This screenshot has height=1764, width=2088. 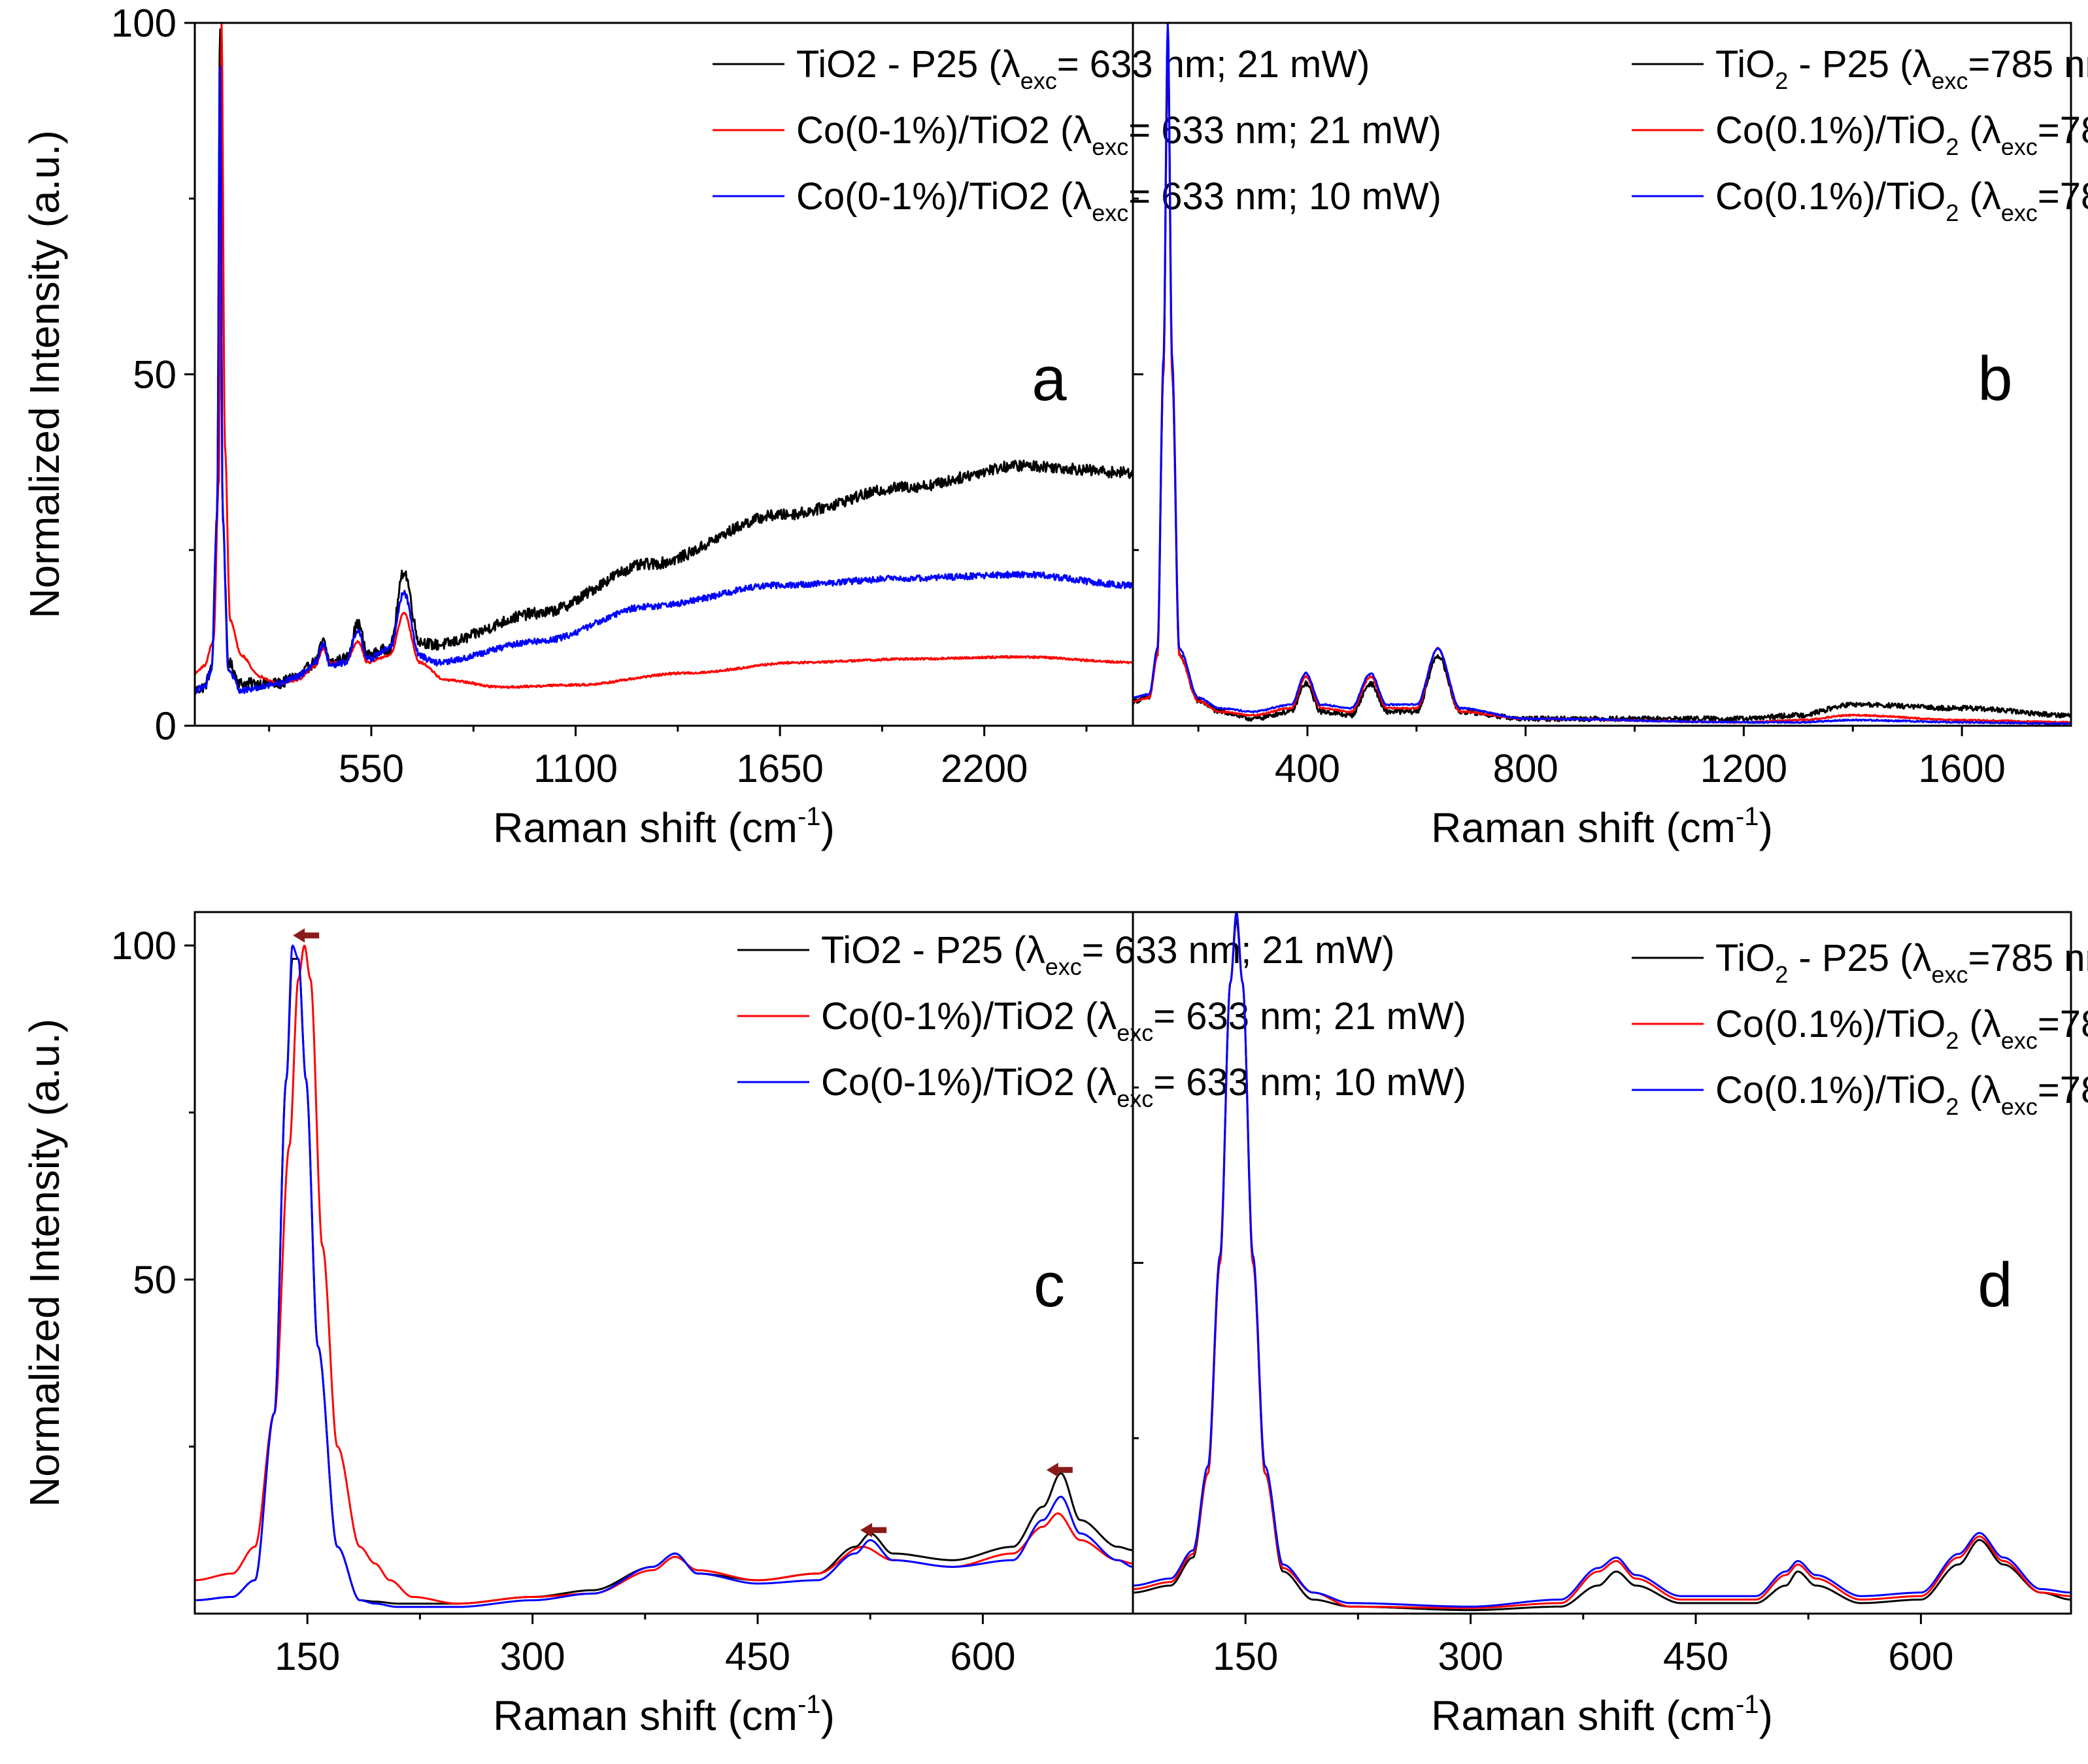 What do you see at coordinates (307, 1656) in the screenshot?
I see `x-tick-label: 150` at bounding box center [307, 1656].